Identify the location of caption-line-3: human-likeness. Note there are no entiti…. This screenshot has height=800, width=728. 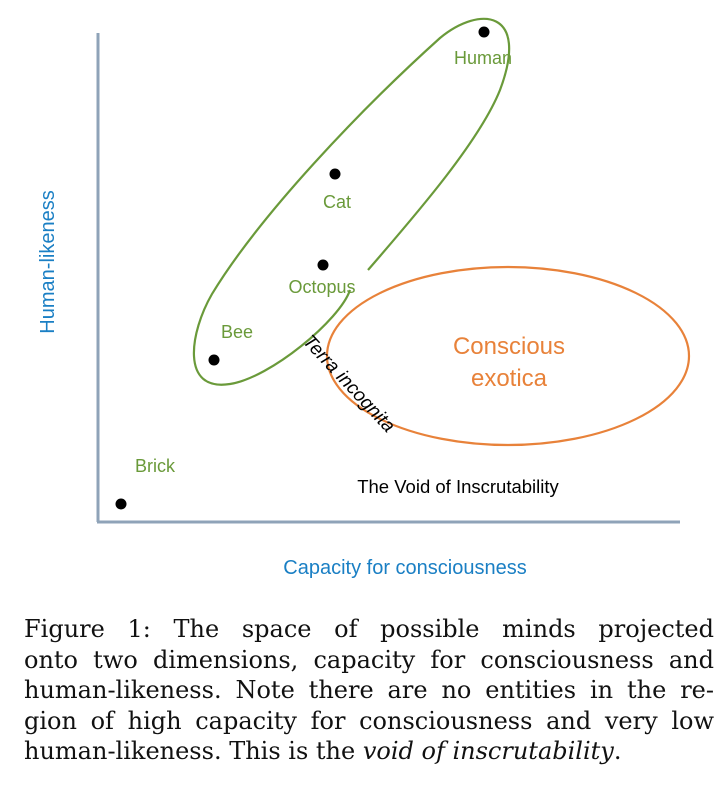
(369, 690).